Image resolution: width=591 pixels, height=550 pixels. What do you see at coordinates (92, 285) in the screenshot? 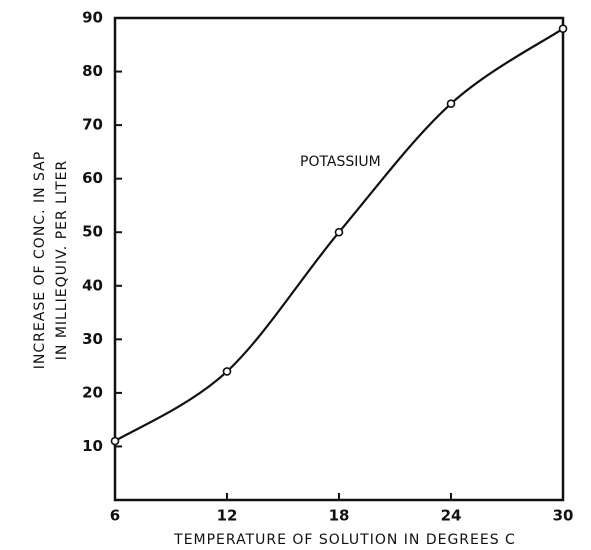
I see `y-tick-label: 40` at bounding box center [92, 285].